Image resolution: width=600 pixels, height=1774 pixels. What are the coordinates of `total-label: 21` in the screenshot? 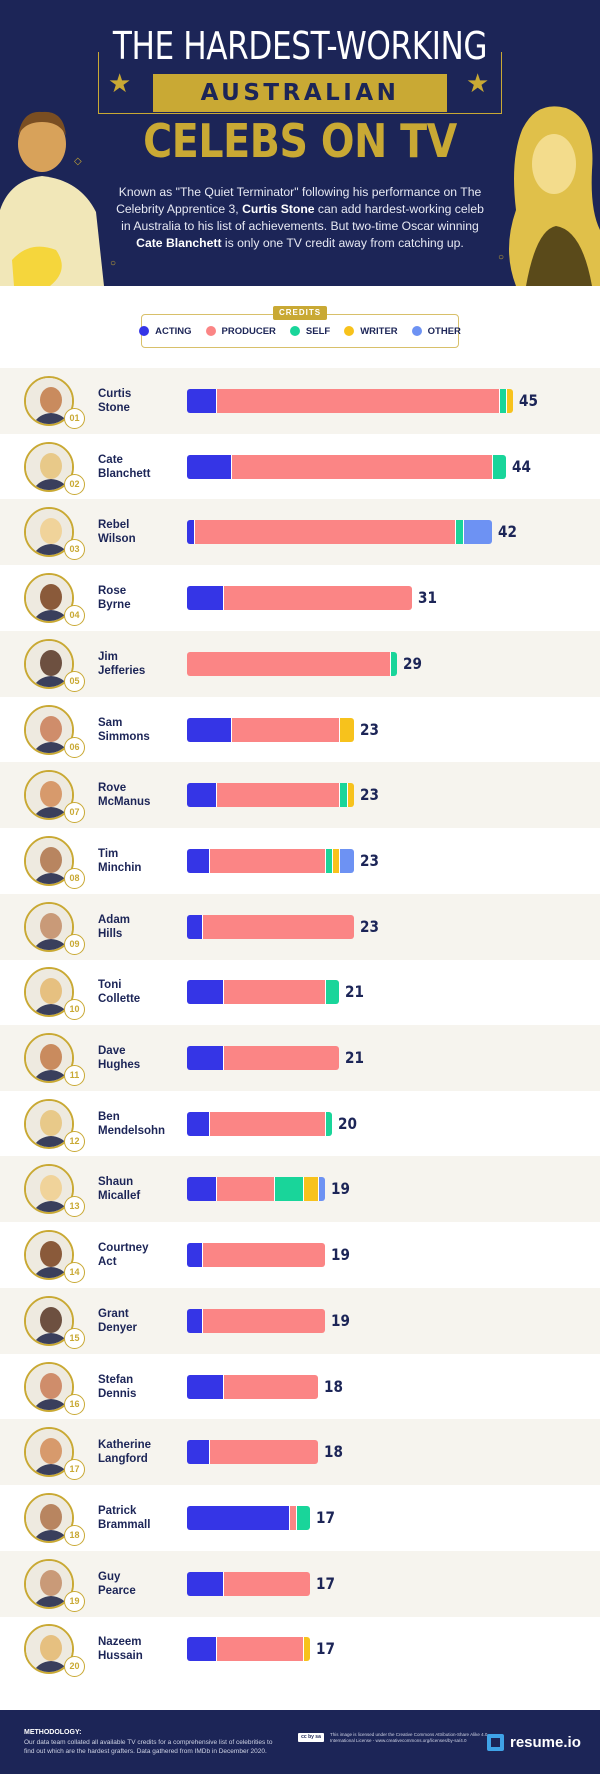 It's located at (355, 1057).